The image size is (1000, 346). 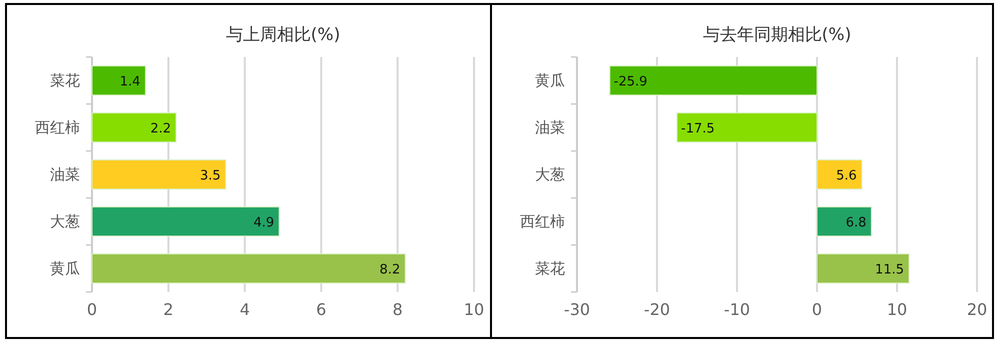 I want to click on data-label: 3.5, so click(x=210, y=176).